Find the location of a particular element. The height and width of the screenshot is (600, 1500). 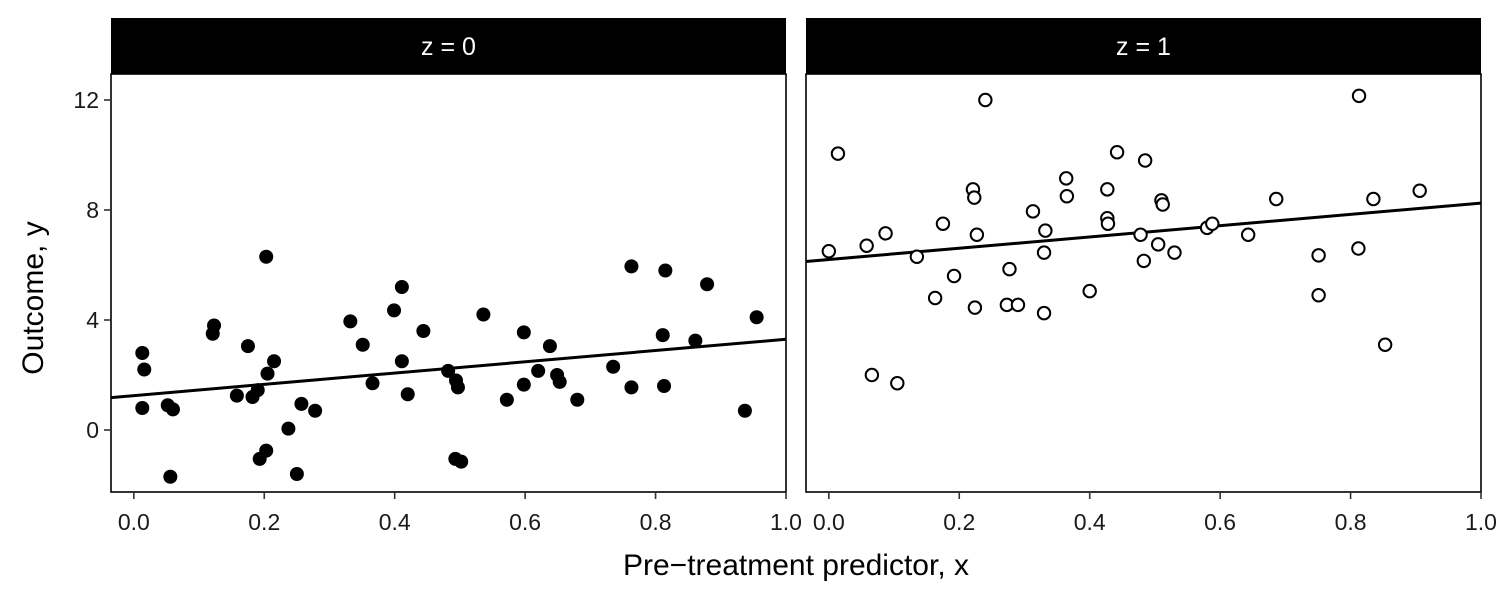

y-tick-label: 4 is located at coordinates (92, 320).